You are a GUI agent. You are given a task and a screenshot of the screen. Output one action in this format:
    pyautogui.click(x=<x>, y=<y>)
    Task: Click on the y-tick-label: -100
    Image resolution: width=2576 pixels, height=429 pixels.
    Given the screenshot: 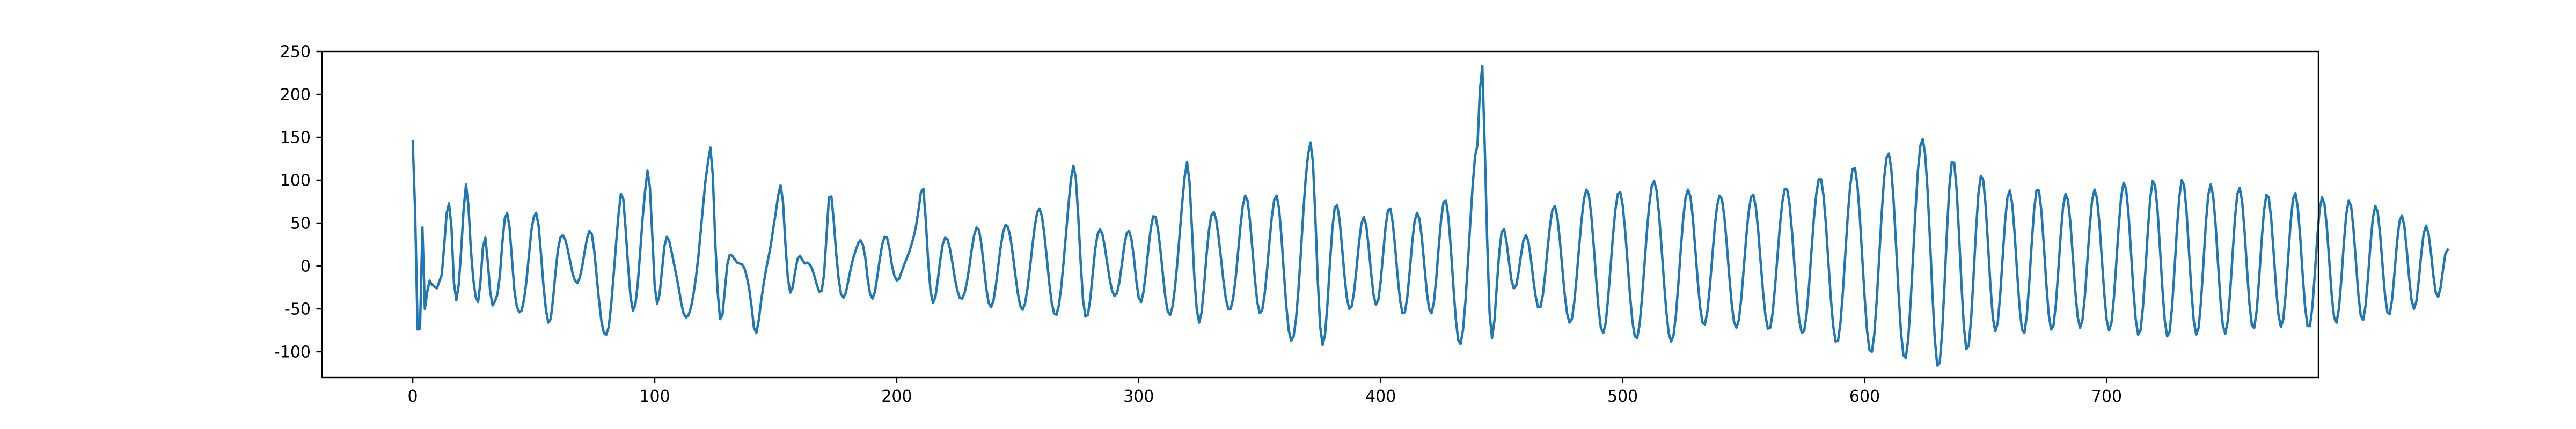 What is the action you would take?
    pyautogui.click(x=292, y=352)
    